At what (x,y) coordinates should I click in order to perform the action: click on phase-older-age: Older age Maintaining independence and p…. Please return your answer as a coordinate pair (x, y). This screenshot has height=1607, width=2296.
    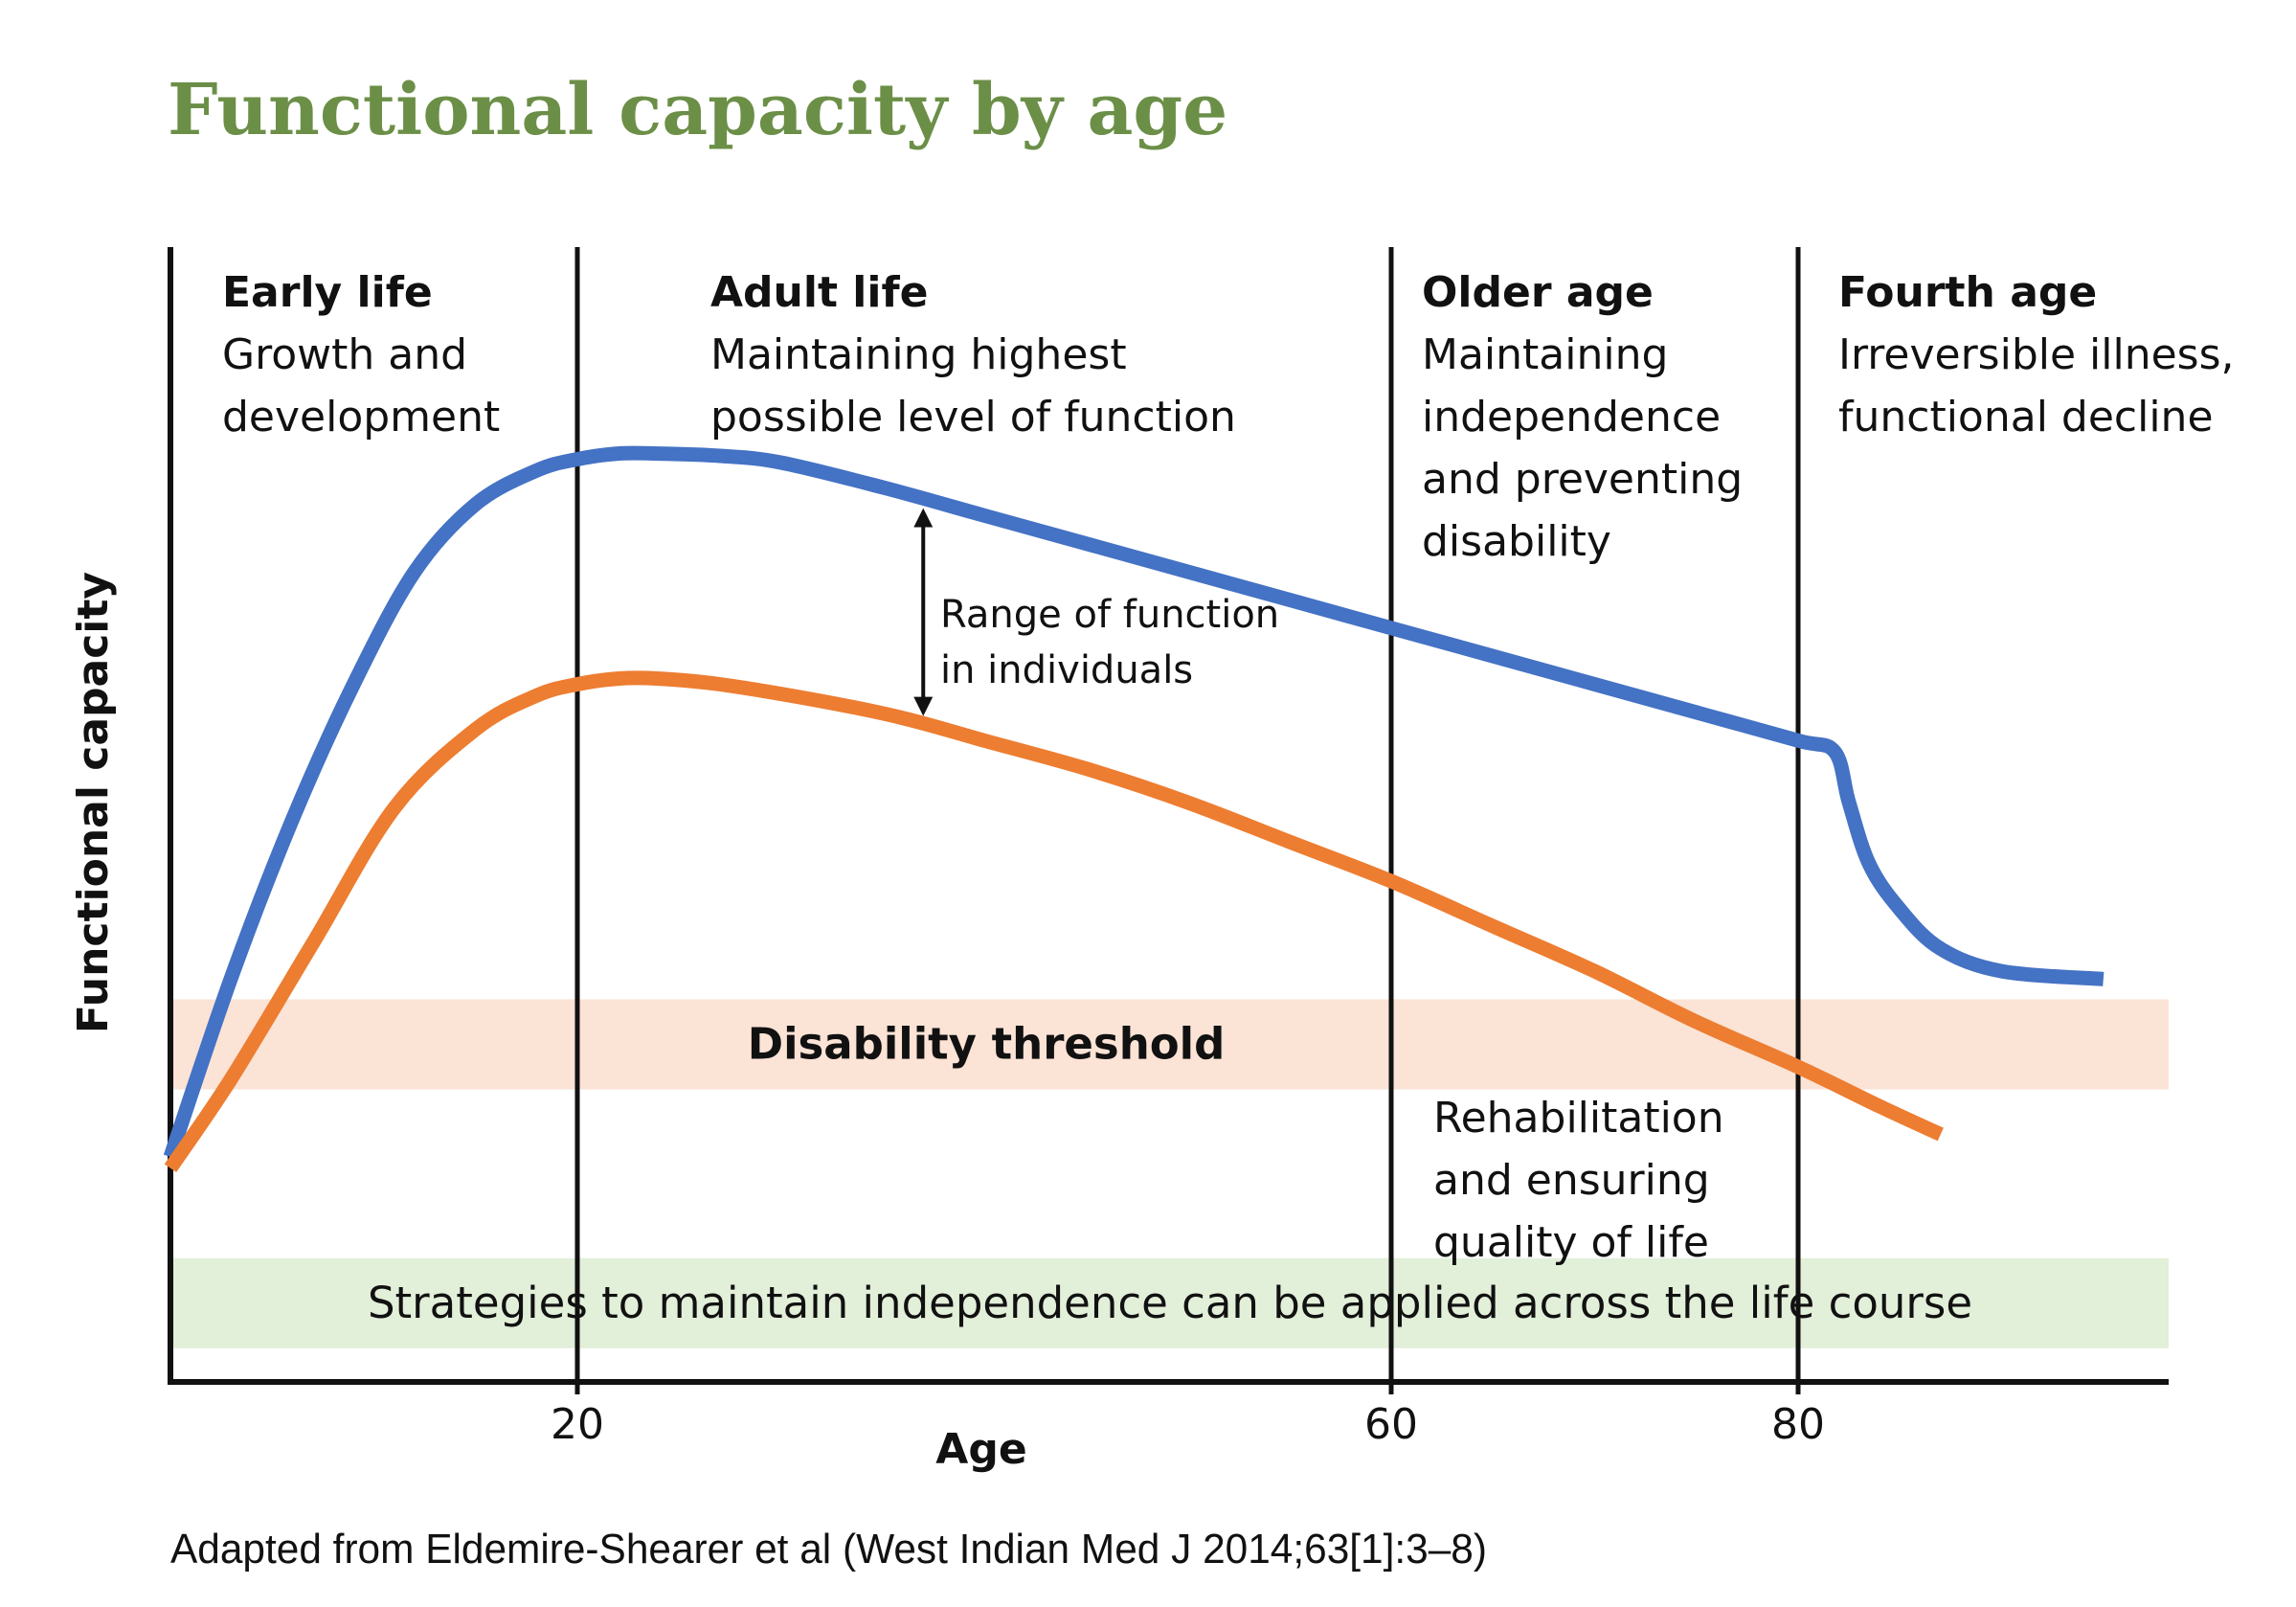
    Looking at the image, I should click on (1582, 417).